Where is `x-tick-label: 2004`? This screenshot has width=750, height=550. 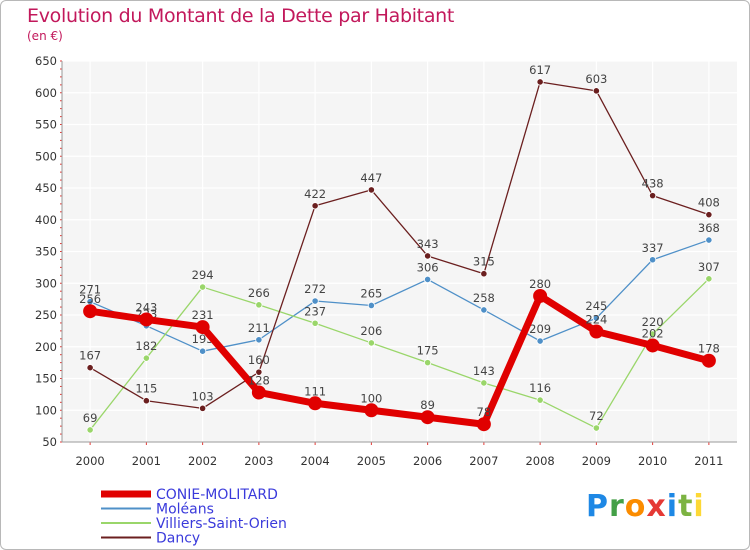 x-tick-label: 2004 is located at coordinates (314, 461).